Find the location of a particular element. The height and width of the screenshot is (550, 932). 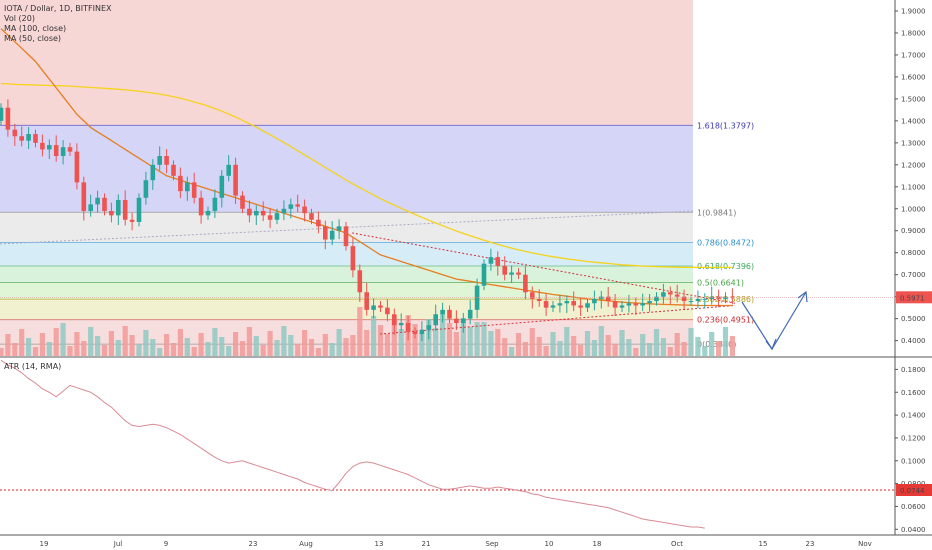

atr-tick-label: 0.0400 is located at coordinates (913, 530).